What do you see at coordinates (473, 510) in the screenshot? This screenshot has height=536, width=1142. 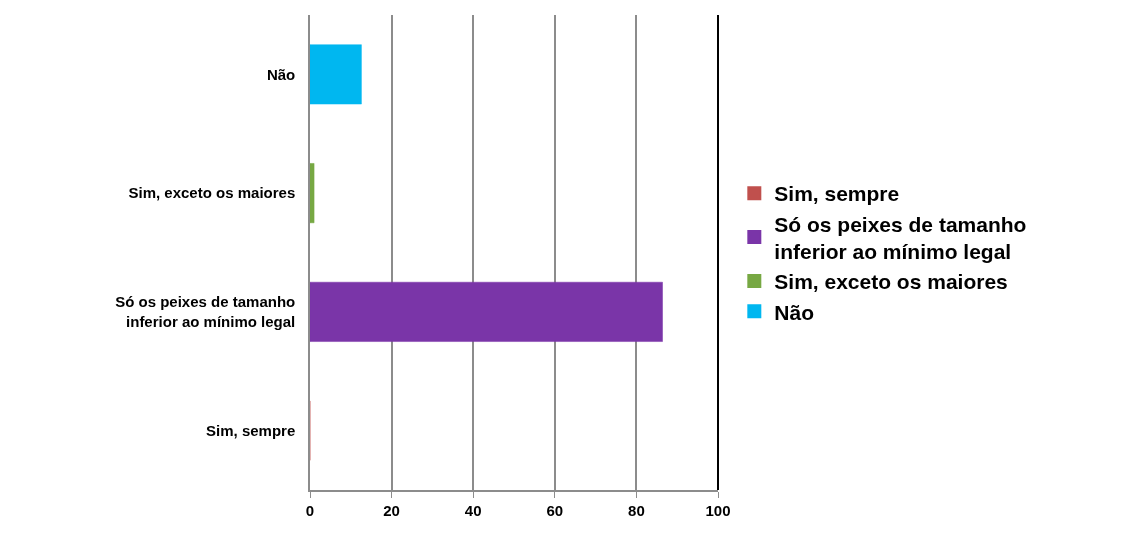 I see `x-tick-label: 40` at bounding box center [473, 510].